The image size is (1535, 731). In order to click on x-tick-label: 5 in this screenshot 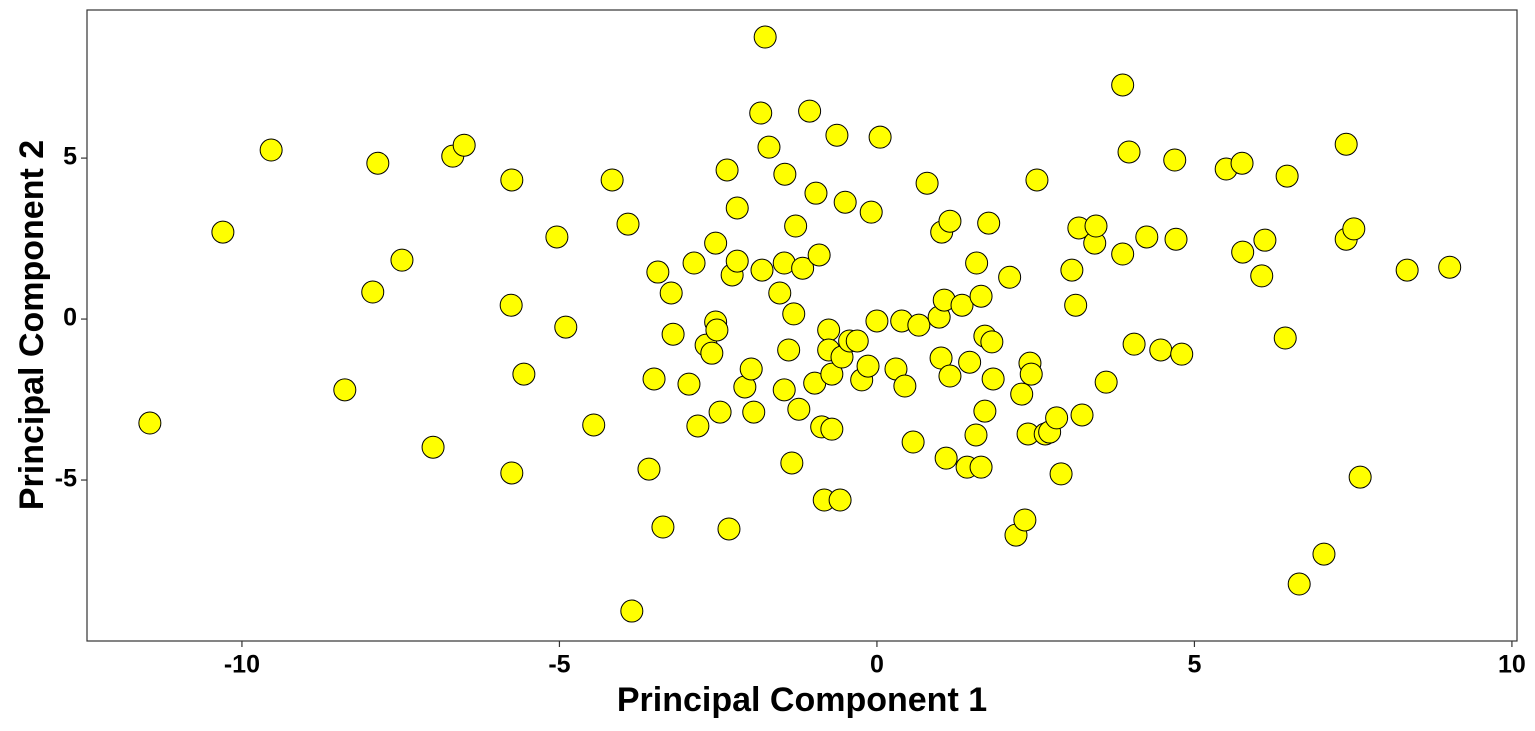, I will do `click(1194, 665)`.